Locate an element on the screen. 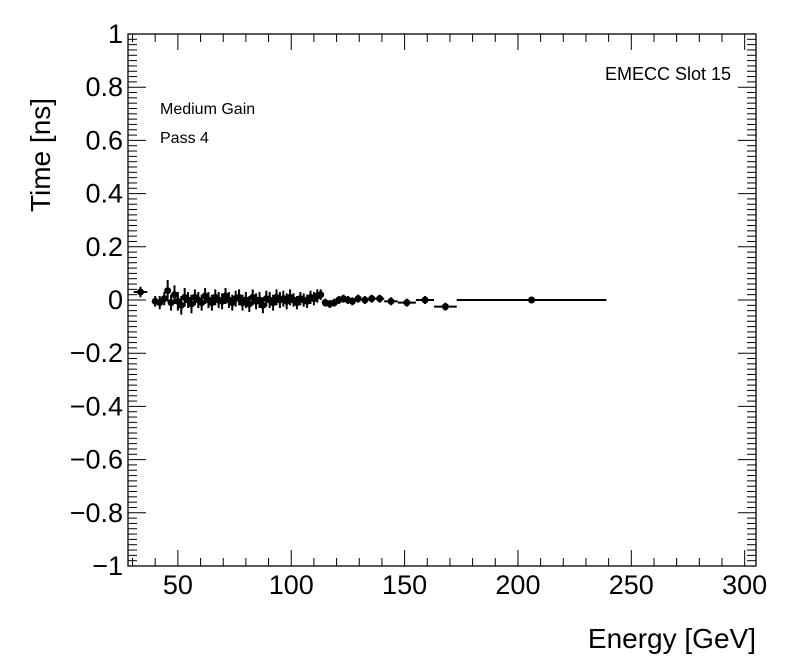 This screenshot has height=672, width=796. data-points is located at coordinates (370, 297).